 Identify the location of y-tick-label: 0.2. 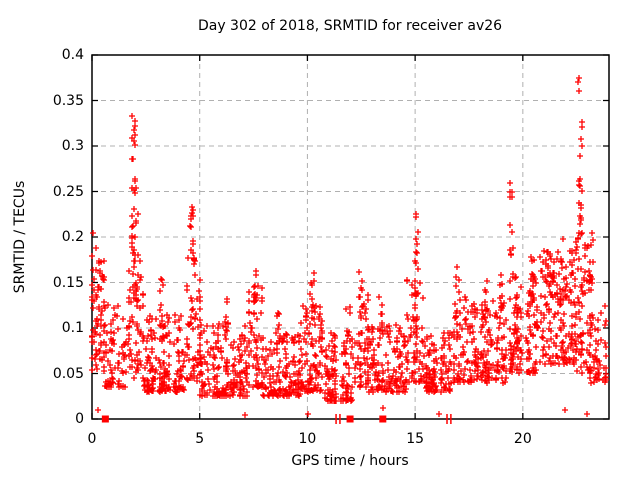
(72, 237).